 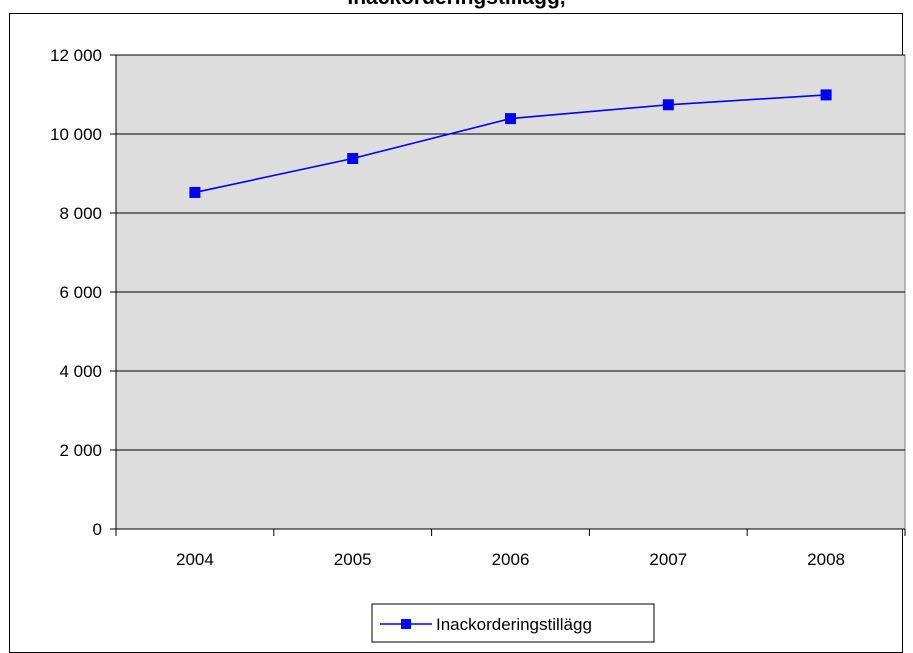 What do you see at coordinates (511, 559) in the screenshot?
I see `x-tick-label: 2006` at bounding box center [511, 559].